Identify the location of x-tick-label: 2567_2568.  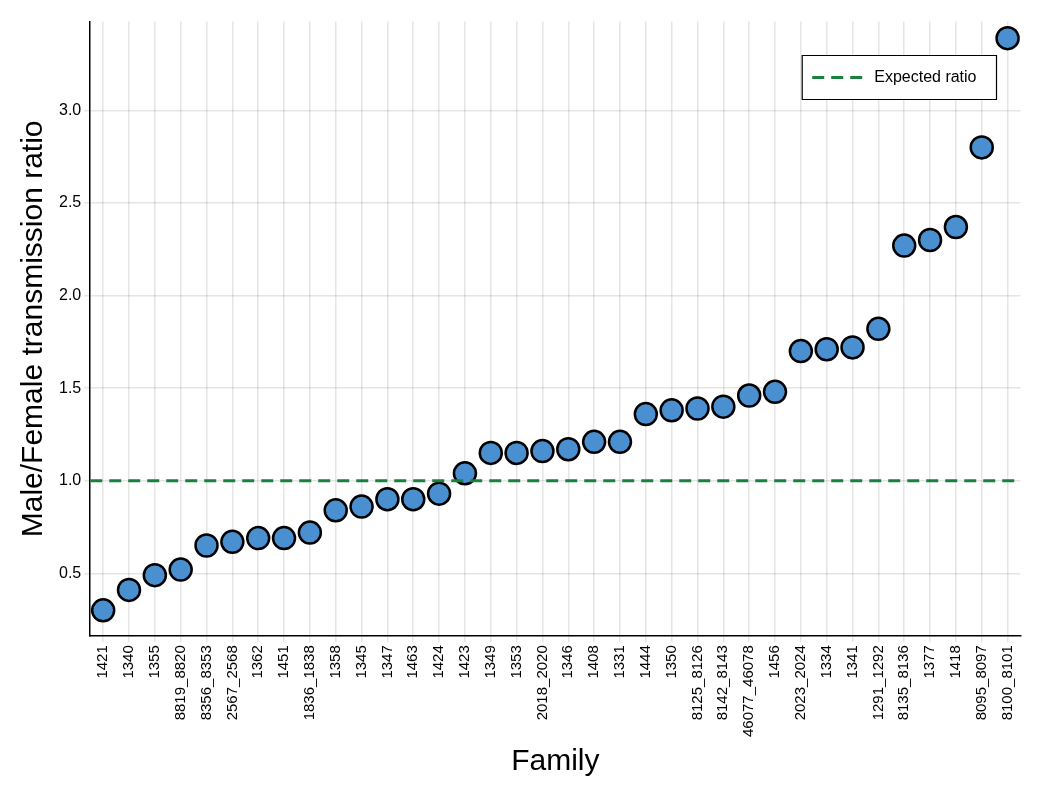
(231, 683).